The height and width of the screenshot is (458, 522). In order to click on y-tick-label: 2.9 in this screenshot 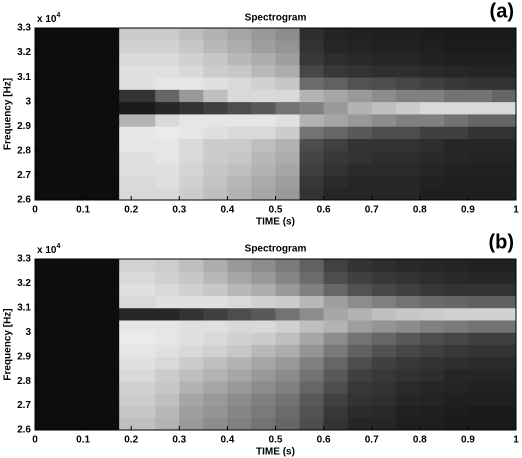, I will do `click(24, 126)`.